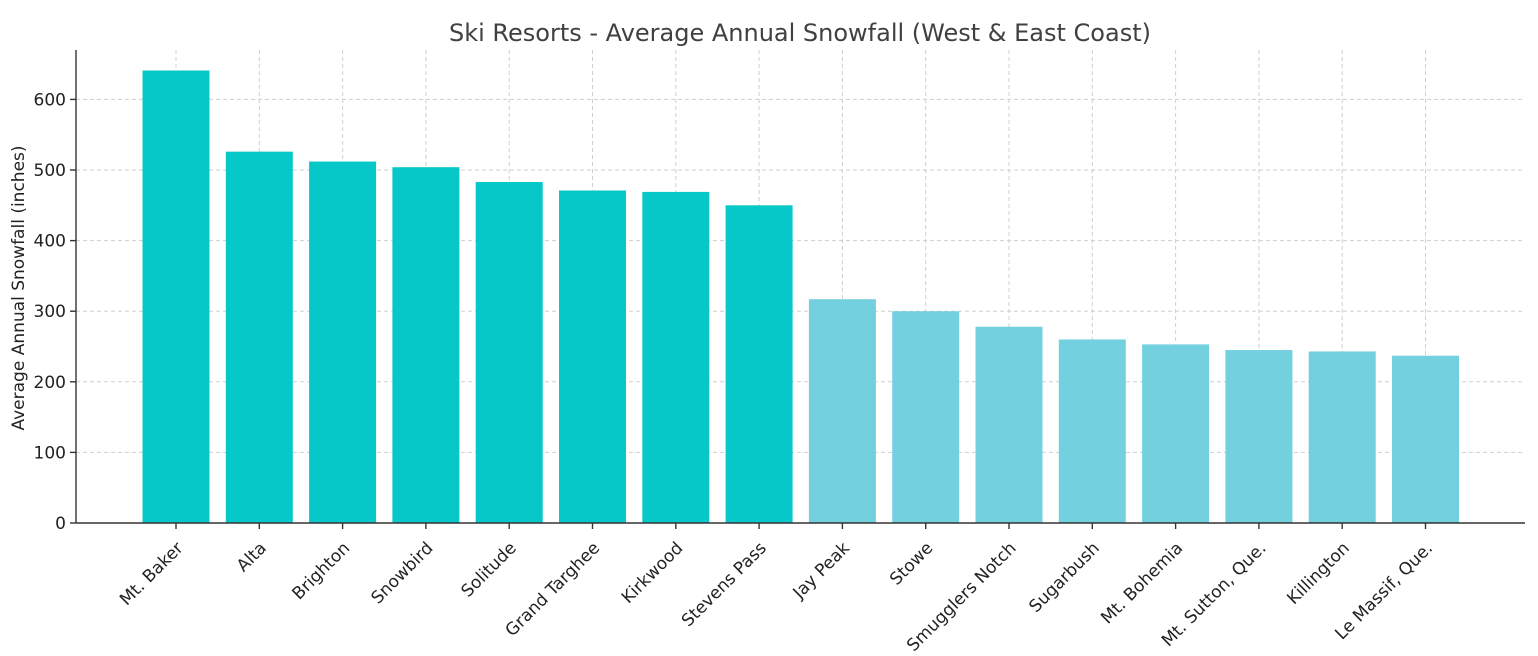 This screenshot has width=1538, height=656. Describe the element at coordinates (821, 570) in the screenshot. I see `x-tick-label: Jay Peak` at that location.